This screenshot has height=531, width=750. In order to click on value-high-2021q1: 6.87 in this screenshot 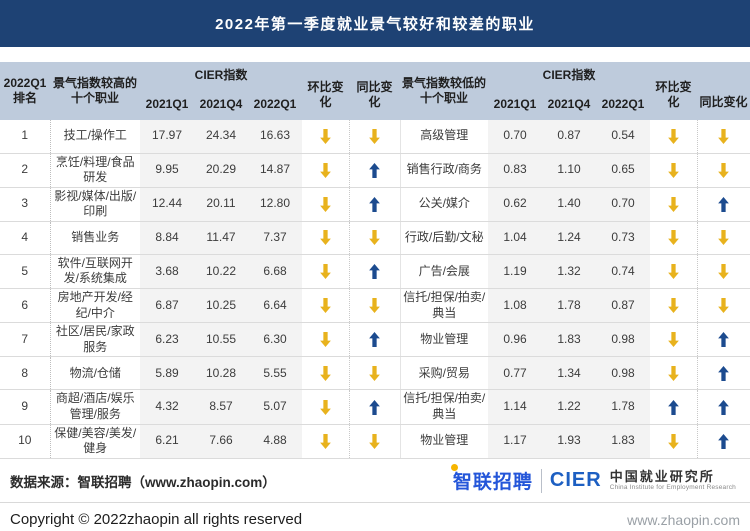, I will do `click(167, 306)`.